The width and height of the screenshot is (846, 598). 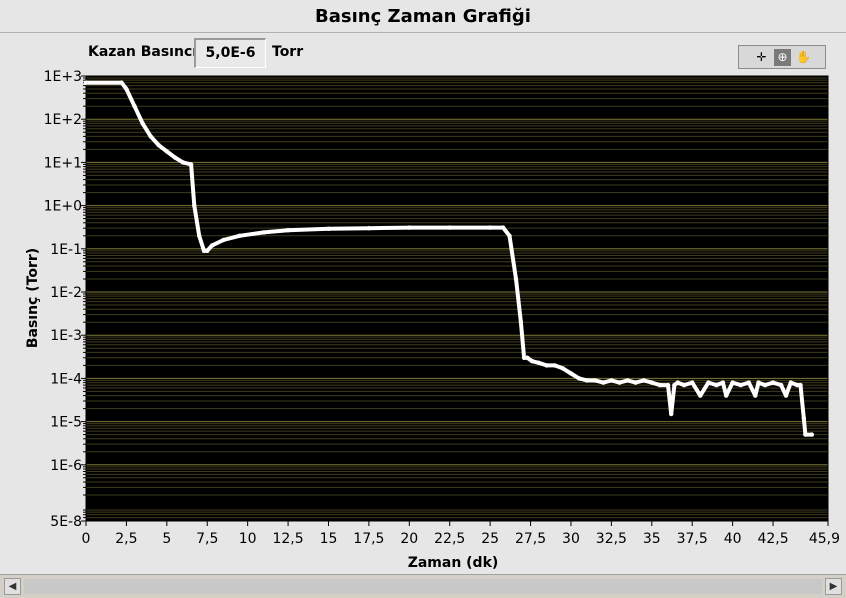 I want to click on x-tick-label: 10, so click(x=248, y=539).